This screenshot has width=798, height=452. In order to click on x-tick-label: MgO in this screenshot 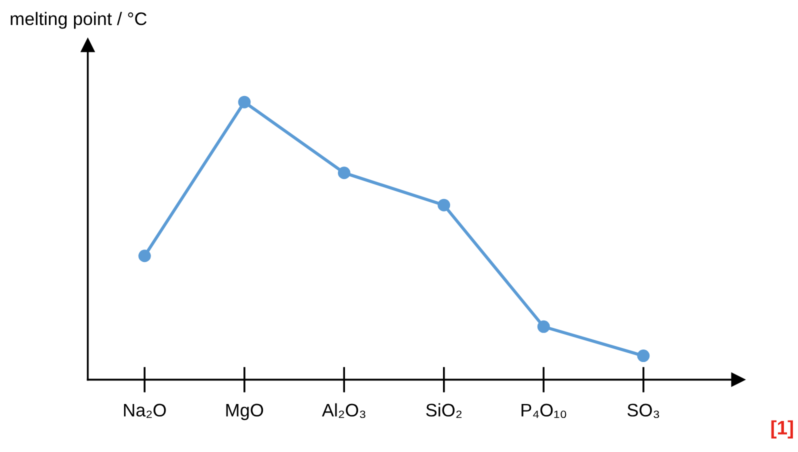, I will do `click(245, 412)`.